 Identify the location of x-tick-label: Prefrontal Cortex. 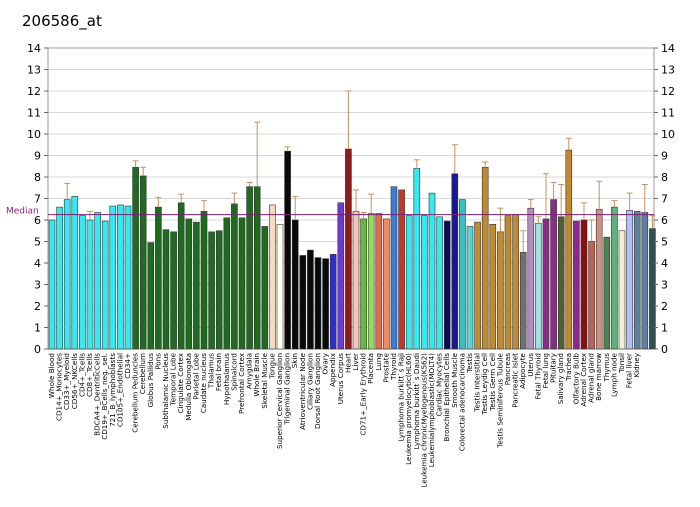
(241, 383).